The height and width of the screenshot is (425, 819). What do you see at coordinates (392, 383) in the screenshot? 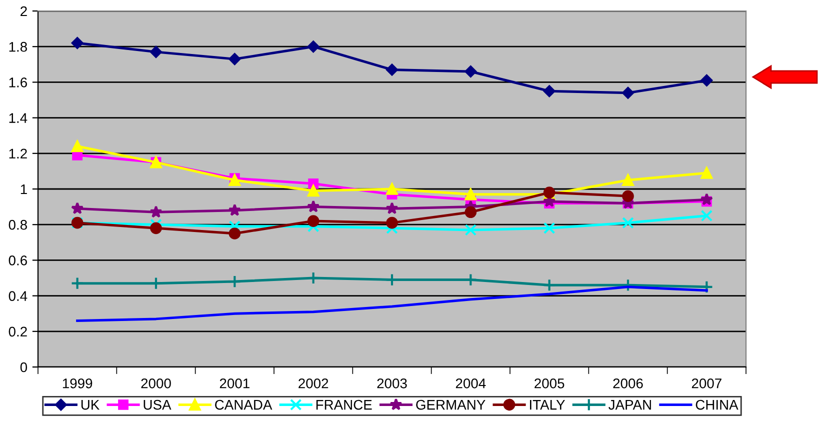
I see `x-tick-label: 2003` at bounding box center [392, 383].